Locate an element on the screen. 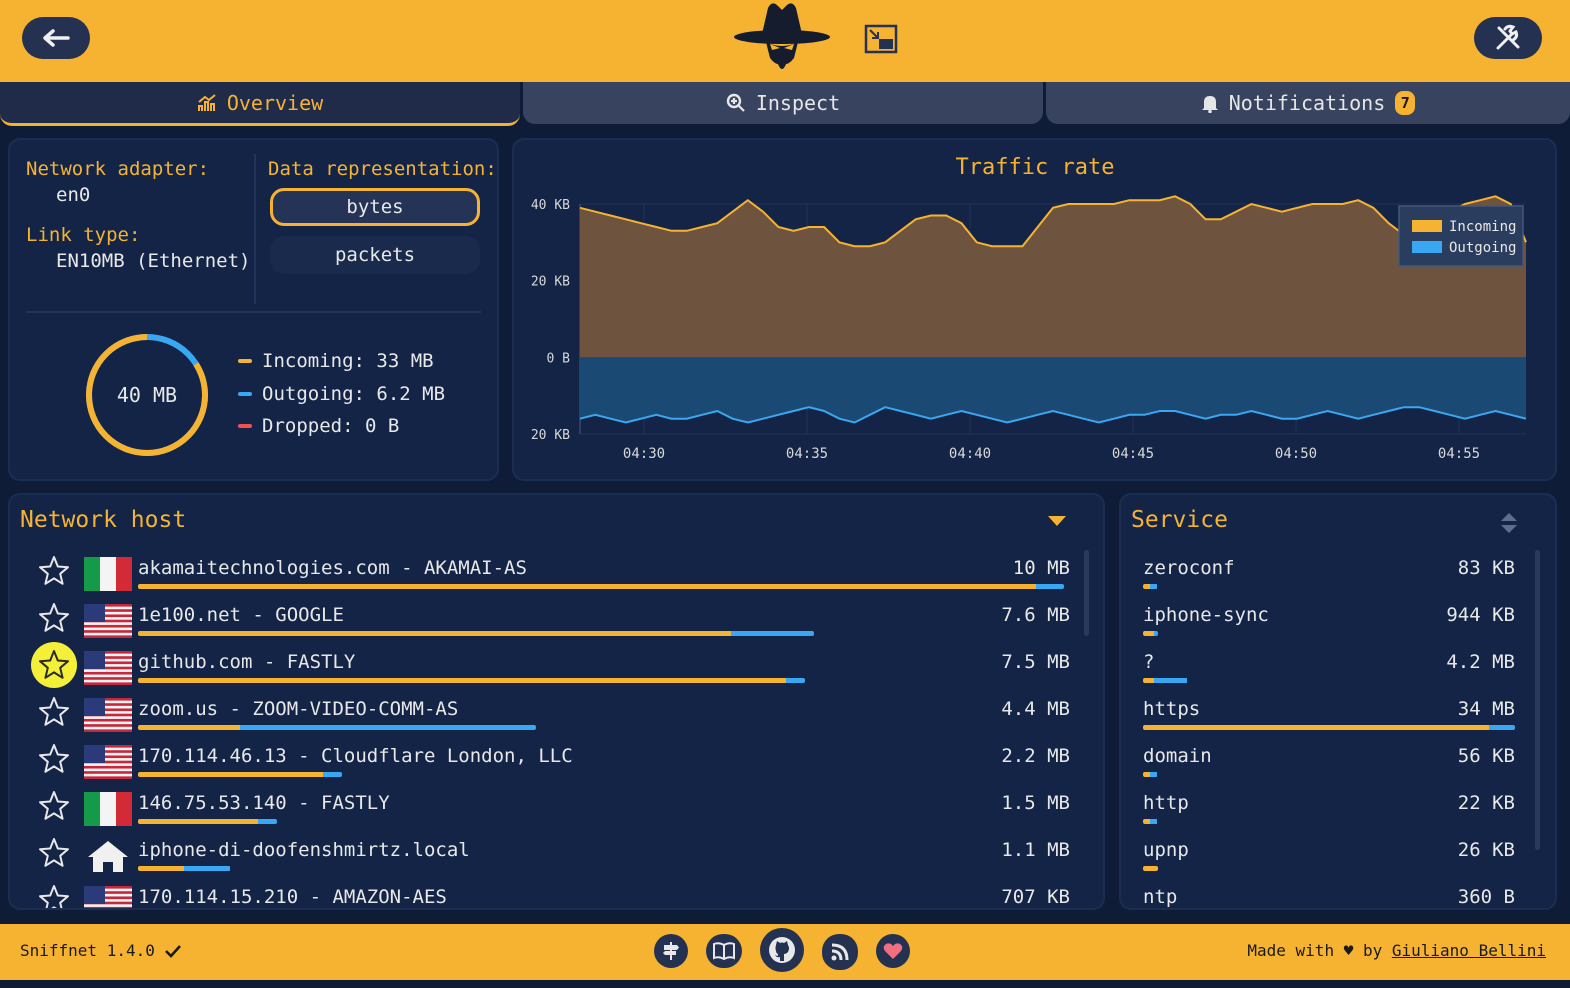 The height and width of the screenshot is (988, 1570). host-name: github.com - FASTLY is located at coordinates (247, 662).